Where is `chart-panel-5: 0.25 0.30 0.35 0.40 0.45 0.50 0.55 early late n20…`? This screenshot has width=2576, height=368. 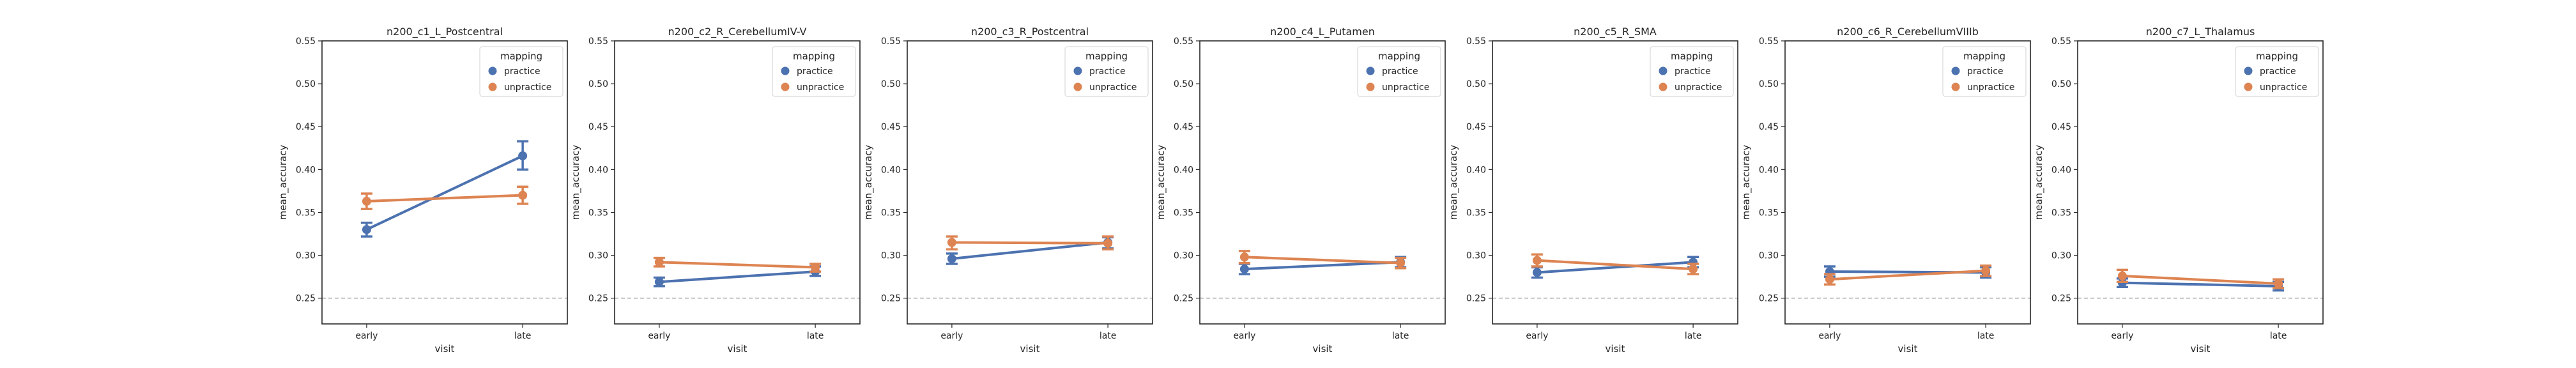
chart-panel-5: 0.25 0.30 0.35 0.40 0.45 0.50 0.55 early late n20… is located at coordinates (1593, 190).